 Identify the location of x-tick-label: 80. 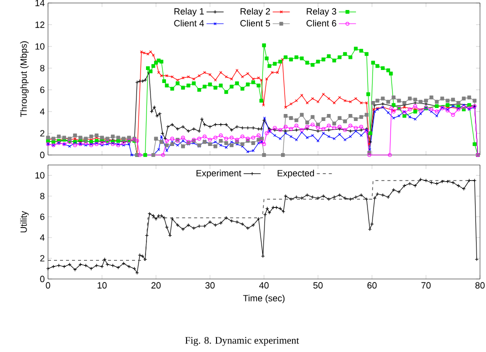
(480, 285).